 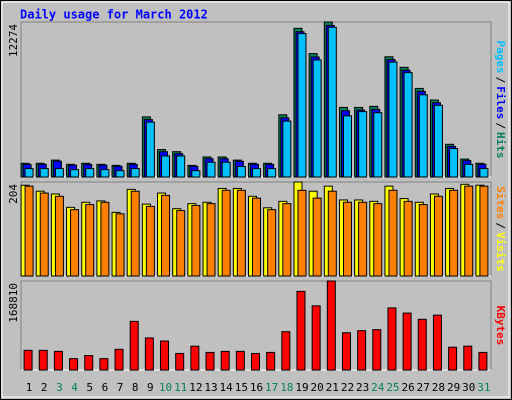 What do you see at coordinates (195, 387) in the screenshot?
I see `x-tick-label: 12` at bounding box center [195, 387].